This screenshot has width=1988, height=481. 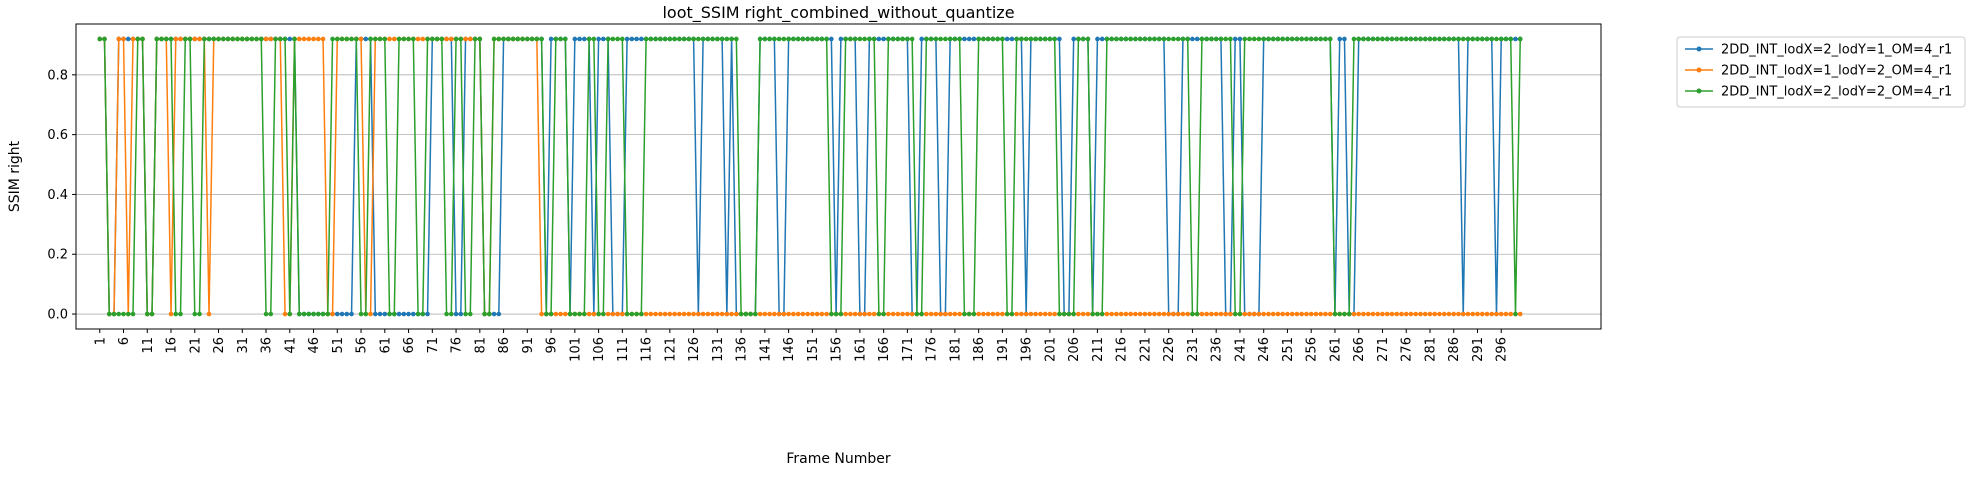 What do you see at coordinates (57, 75) in the screenshot?
I see `y-tick-label: 0.8` at bounding box center [57, 75].